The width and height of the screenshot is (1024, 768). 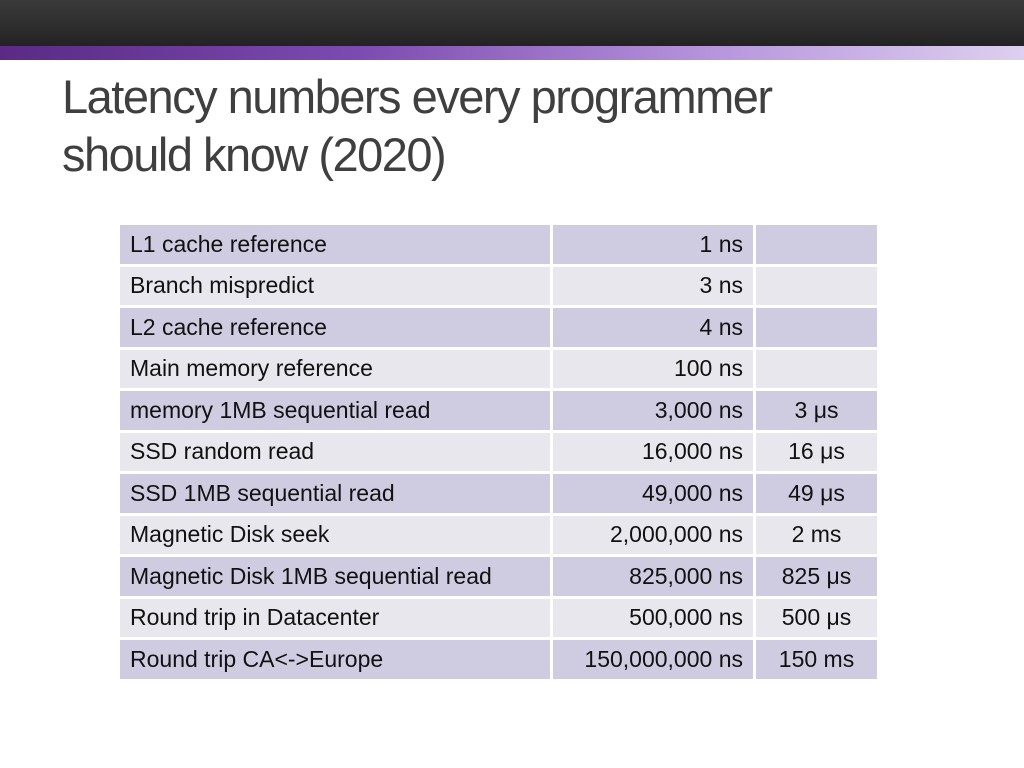 I want to click on latency-label-cell: SSD 1MB sequential read, so click(x=336, y=495).